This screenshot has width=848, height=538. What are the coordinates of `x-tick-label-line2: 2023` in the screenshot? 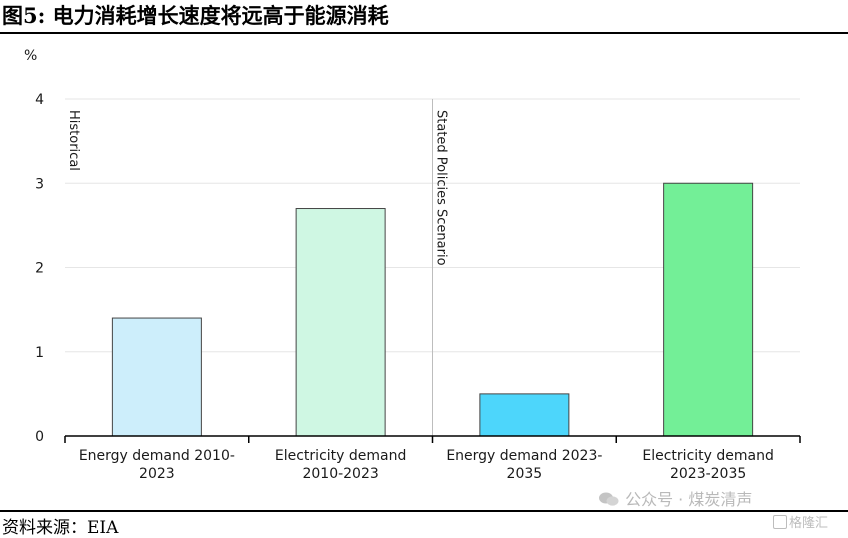 It's located at (157, 474).